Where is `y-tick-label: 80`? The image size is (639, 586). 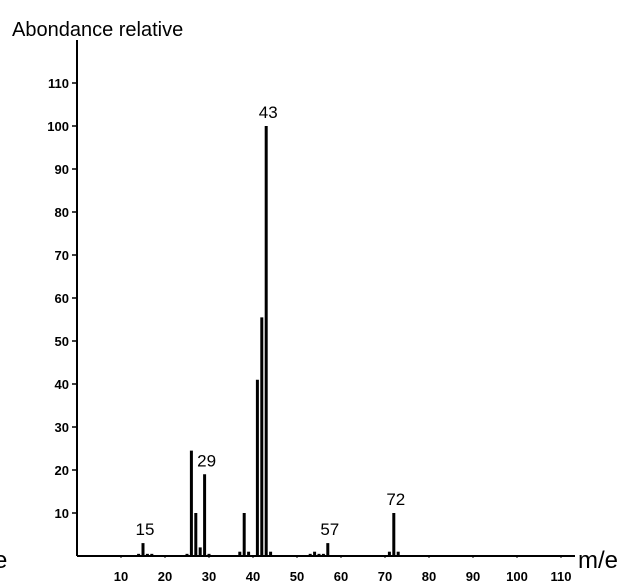
y-tick-label: 80 is located at coordinates (62, 212).